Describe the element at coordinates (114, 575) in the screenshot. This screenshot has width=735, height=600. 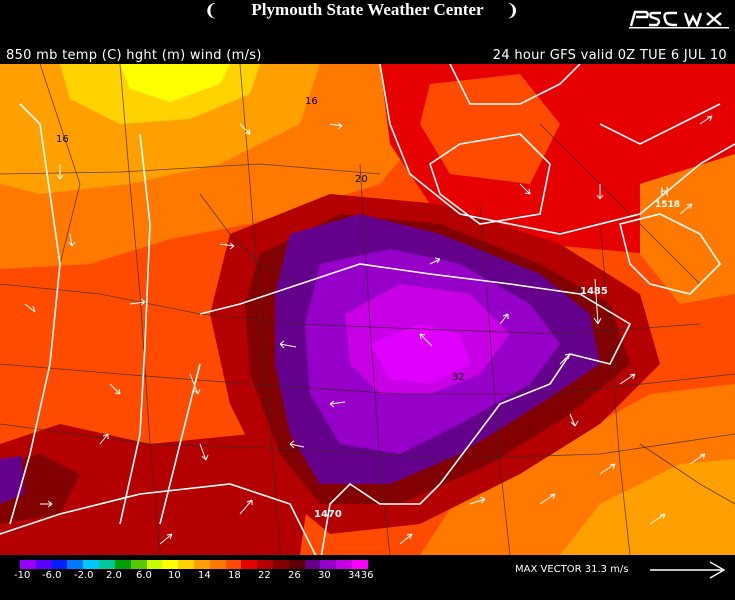
I see `colorbar-label: 2.0` at that location.